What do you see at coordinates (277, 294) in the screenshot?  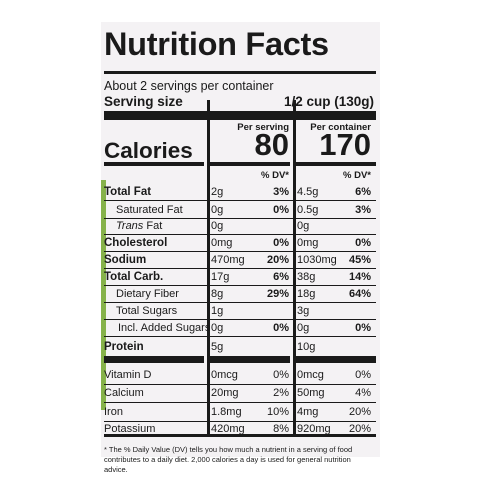 I see `dv-per-serving: 29%` at bounding box center [277, 294].